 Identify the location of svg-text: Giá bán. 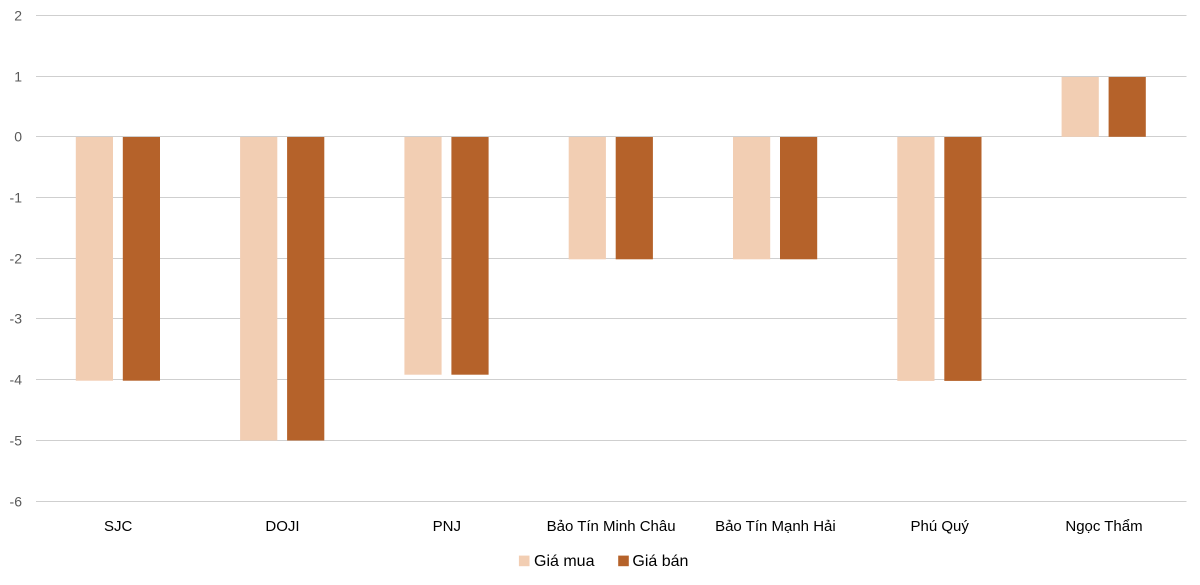
(660, 561).